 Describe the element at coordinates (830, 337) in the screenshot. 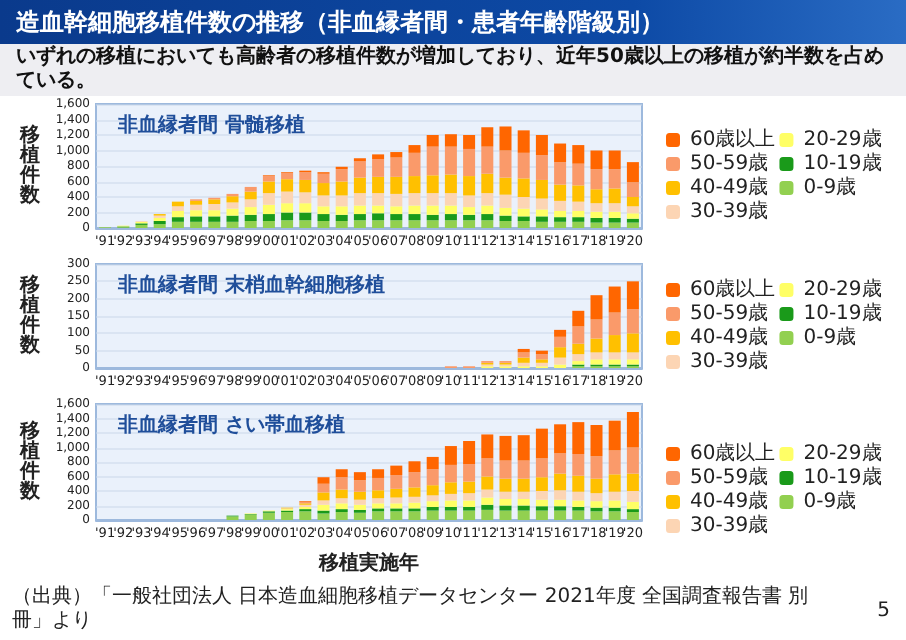

I see `legend-label: 0-9歳` at that location.